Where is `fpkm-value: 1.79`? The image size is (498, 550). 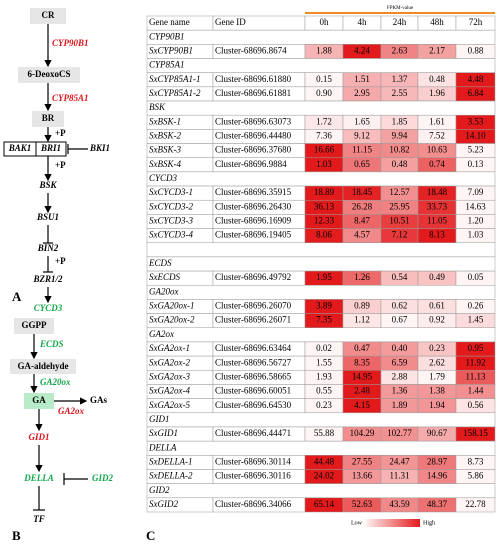 fpkm-value: 1.79 is located at coordinates (437, 376).